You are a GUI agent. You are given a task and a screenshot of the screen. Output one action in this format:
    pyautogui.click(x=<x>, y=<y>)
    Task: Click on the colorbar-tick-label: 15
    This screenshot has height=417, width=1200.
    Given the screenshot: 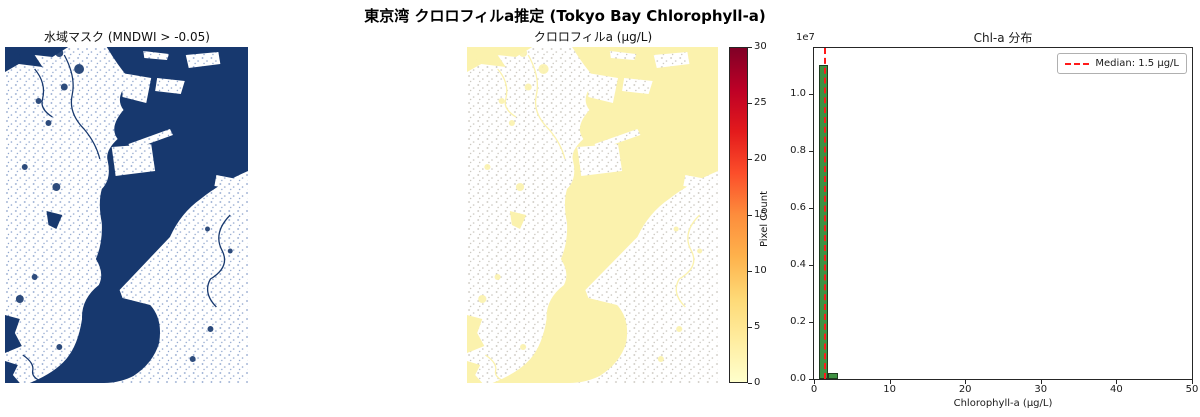 What is the action you would take?
    pyautogui.click(x=760, y=214)
    